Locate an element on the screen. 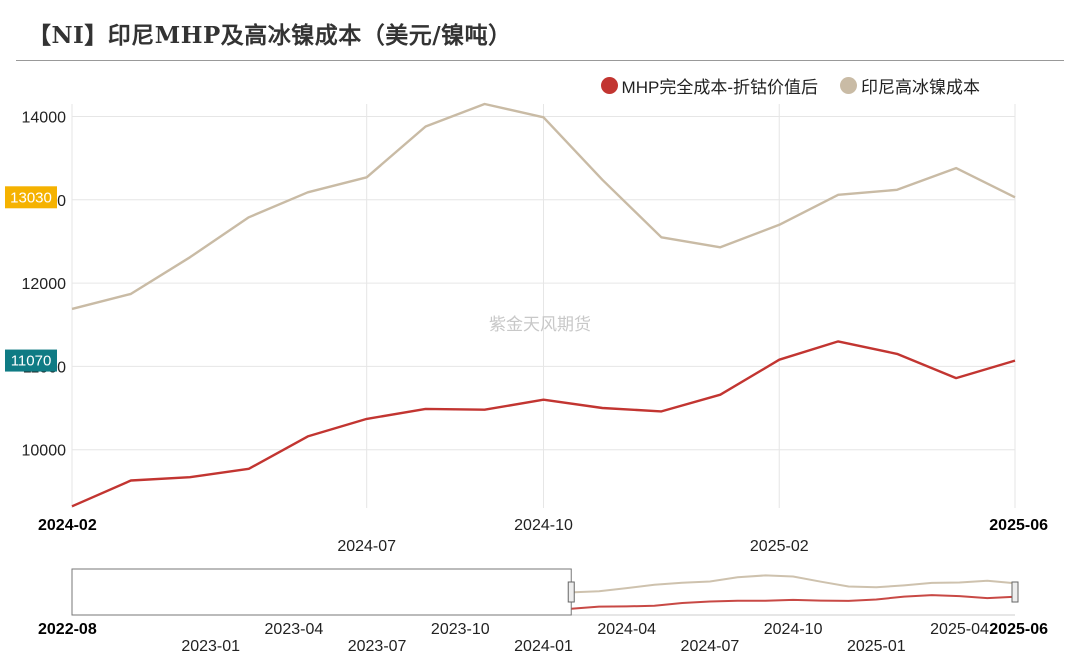 This screenshot has width=1080, height=662. navigator-tick-label: 2025-06 is located at coordinates (1018, 629).